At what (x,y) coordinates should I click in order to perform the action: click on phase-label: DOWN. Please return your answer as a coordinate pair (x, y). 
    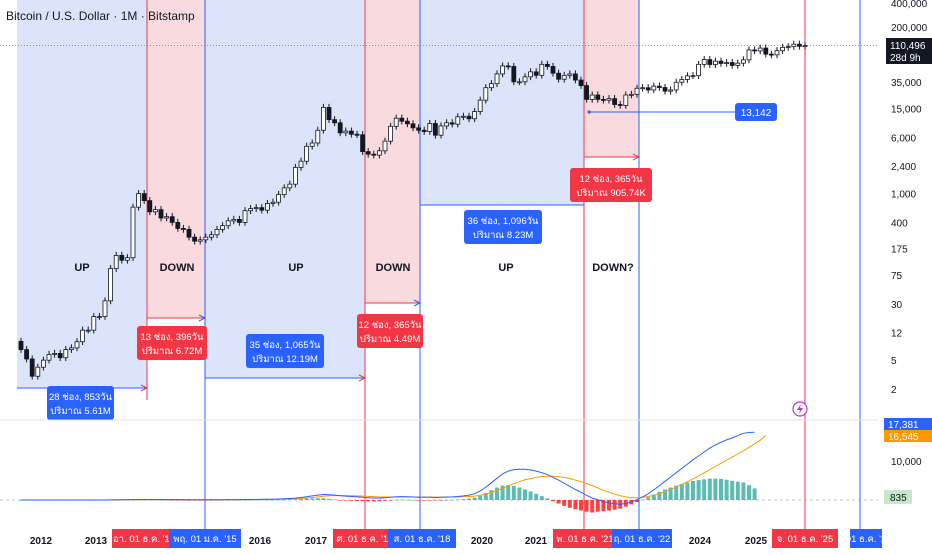
    Looking at the image, I should click on (393, 268).